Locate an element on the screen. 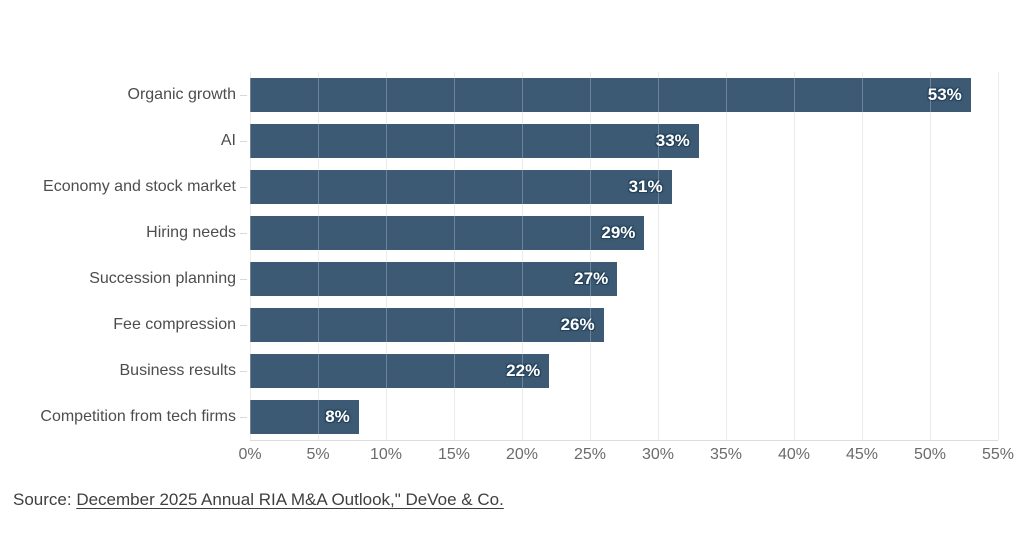  bar: 26% is located at coordinates (427, 325).